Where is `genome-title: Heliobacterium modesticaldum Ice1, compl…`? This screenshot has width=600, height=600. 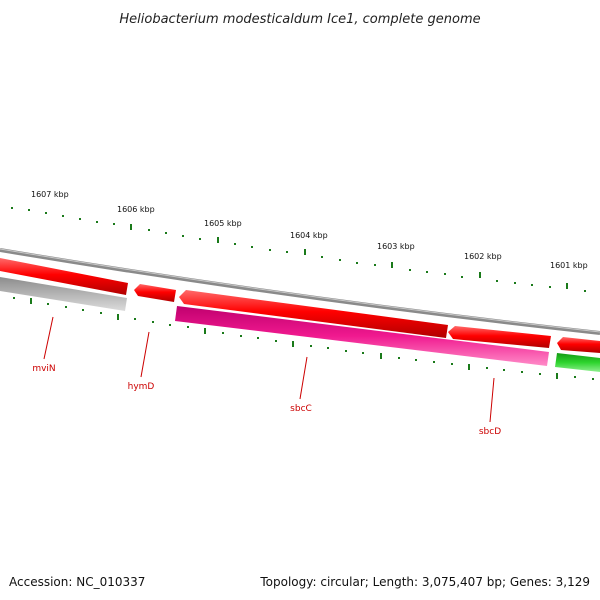
genome-title: Heliobacterium modesticaldum Ice1, compl… is located at coordinates (299, 19).